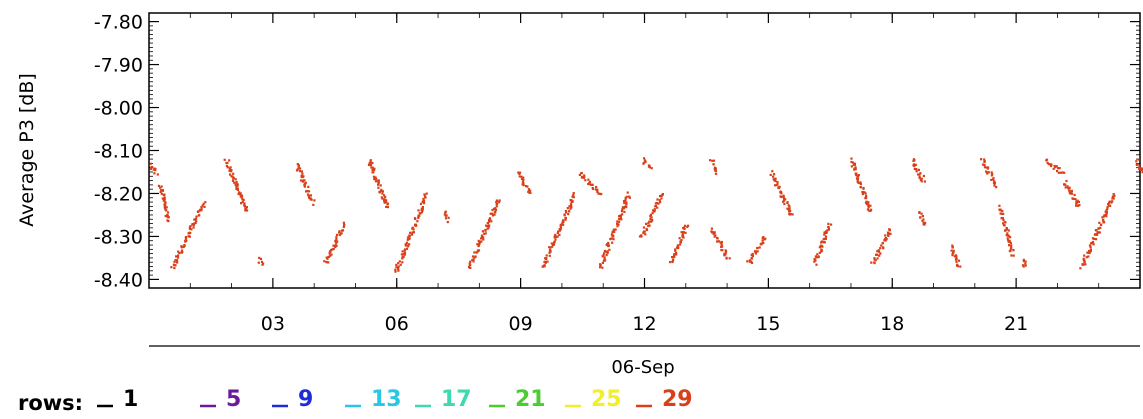  Describe the element at coordinates (27, 150) in the screenshot. I see `y-axis-title: Average P3 [dB]` at that location.